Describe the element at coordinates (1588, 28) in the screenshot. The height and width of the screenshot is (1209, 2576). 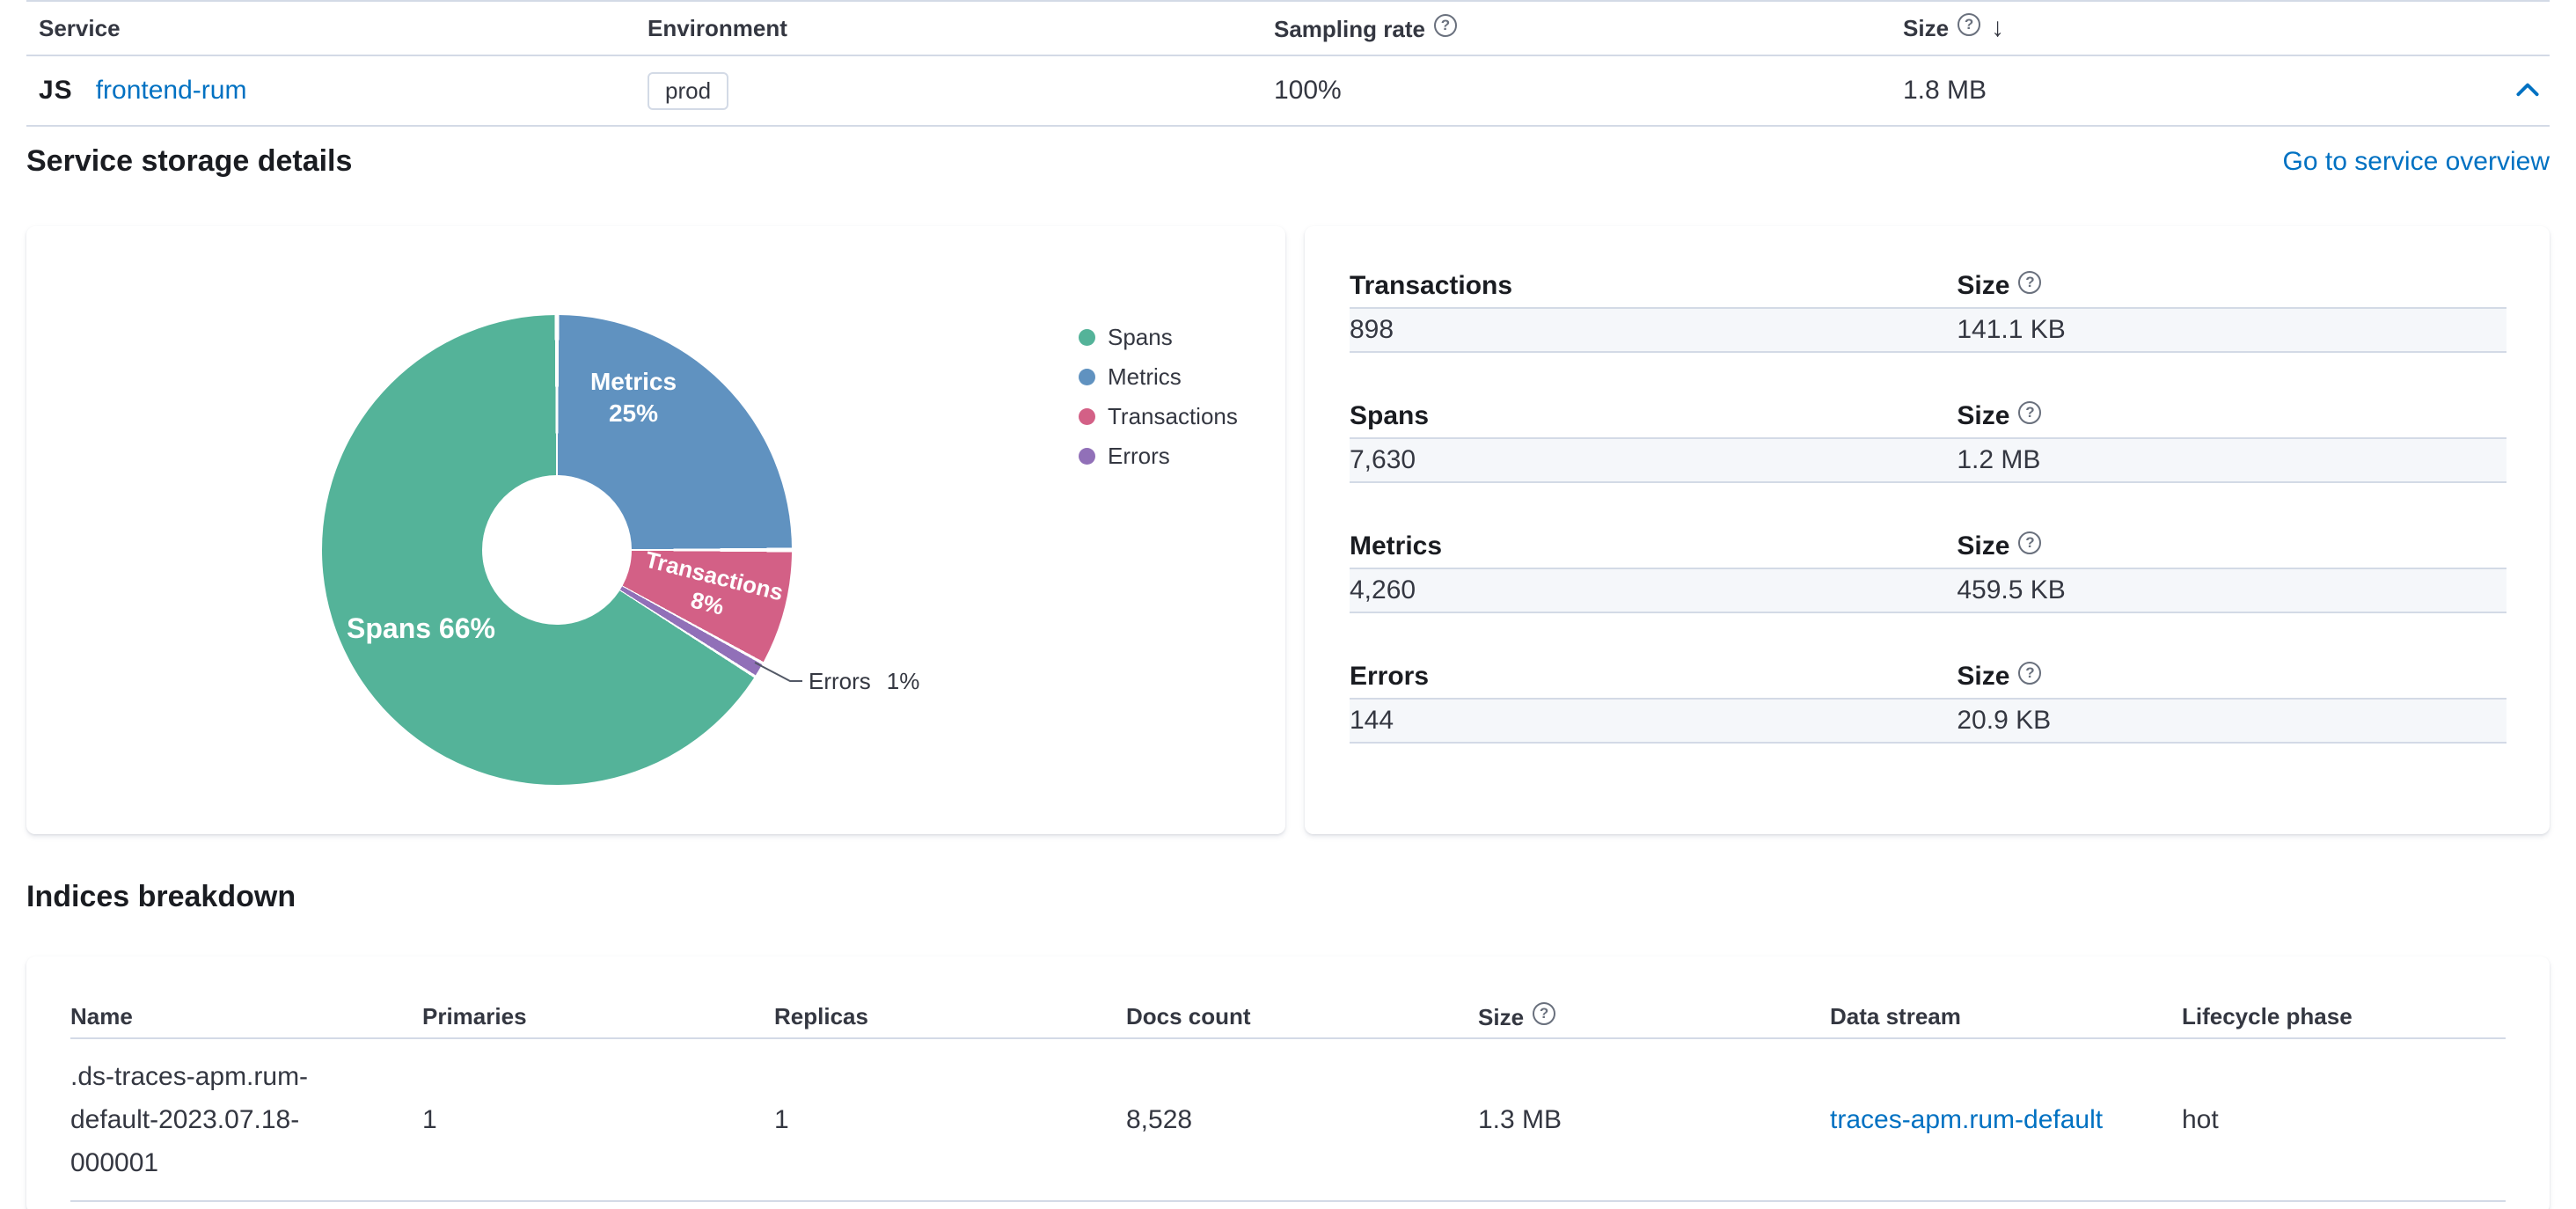
I see `column-header-sampling-rate: Sampling rate?` at that location.